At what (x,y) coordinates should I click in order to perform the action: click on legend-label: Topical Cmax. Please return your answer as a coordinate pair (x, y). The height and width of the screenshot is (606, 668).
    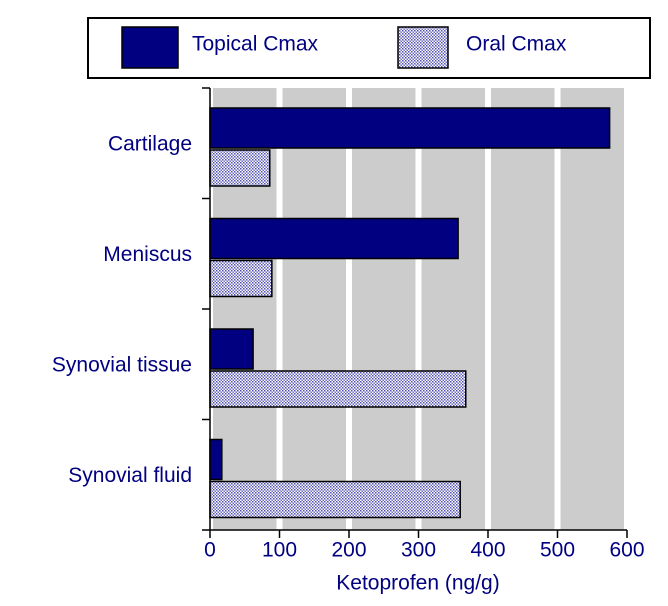
    Looking at the image, I should click on (255, 44).